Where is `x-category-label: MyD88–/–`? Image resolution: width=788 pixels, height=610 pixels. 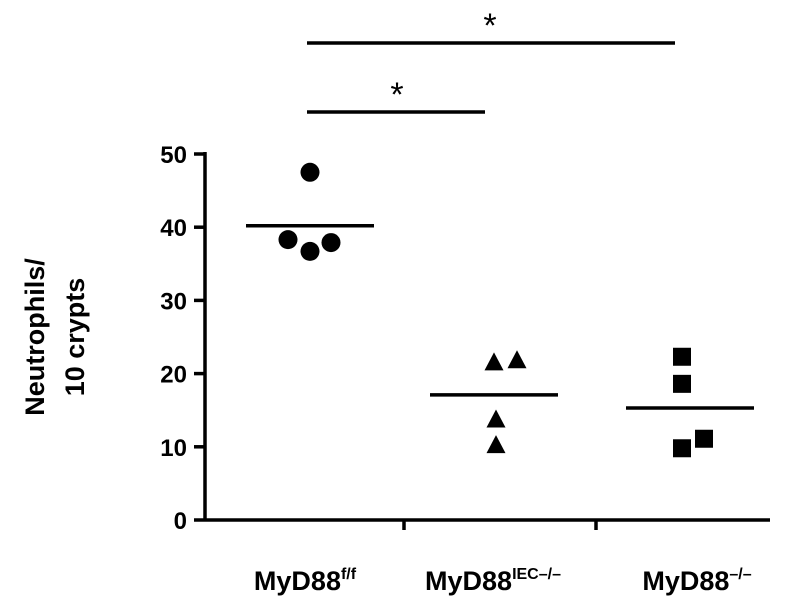
x-category-label: MyD88–/– is located at coordinates (696, 581).